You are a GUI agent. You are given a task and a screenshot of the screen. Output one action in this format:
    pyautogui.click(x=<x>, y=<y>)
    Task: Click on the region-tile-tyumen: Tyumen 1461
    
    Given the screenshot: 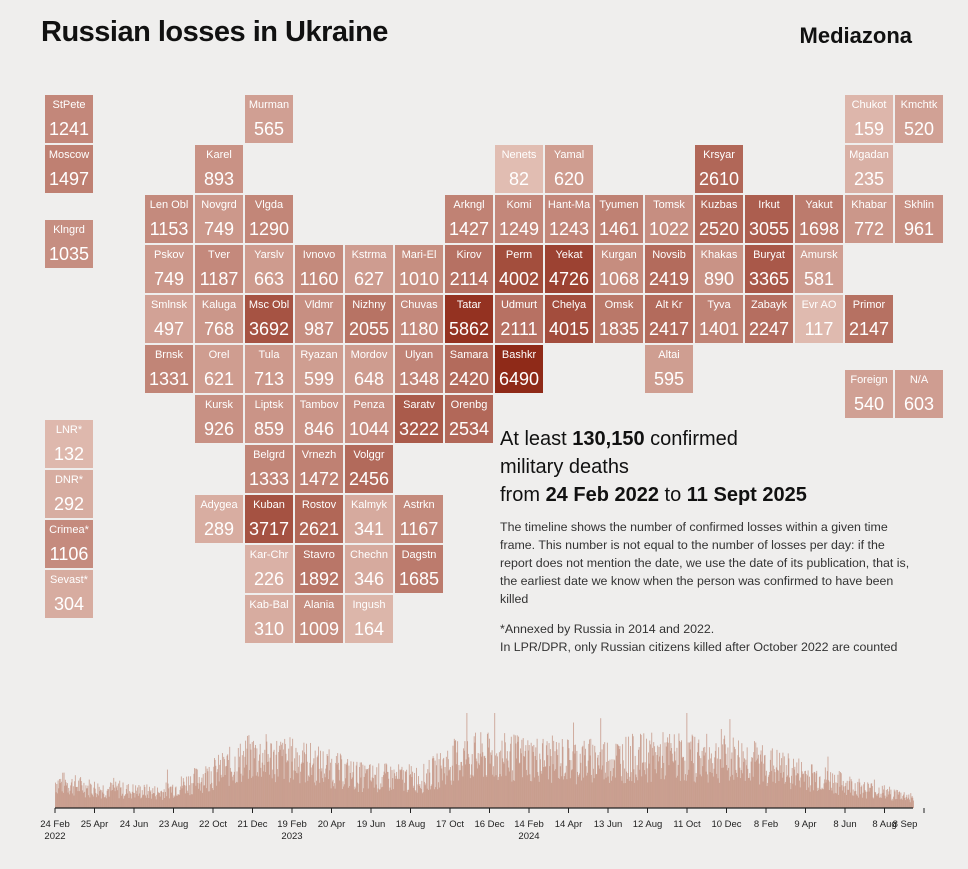 What is the action you would take?
    pyautogui.click(x=619, y=219)
    